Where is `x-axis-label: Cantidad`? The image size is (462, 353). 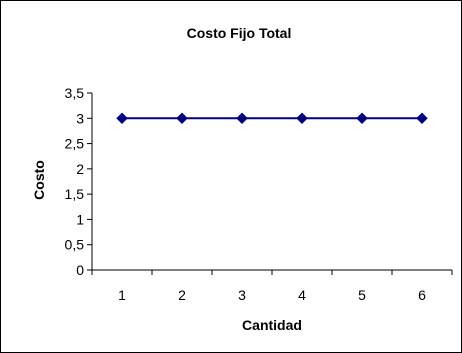 x-axis-label: Cantidad is located at coordinates (272, 325).